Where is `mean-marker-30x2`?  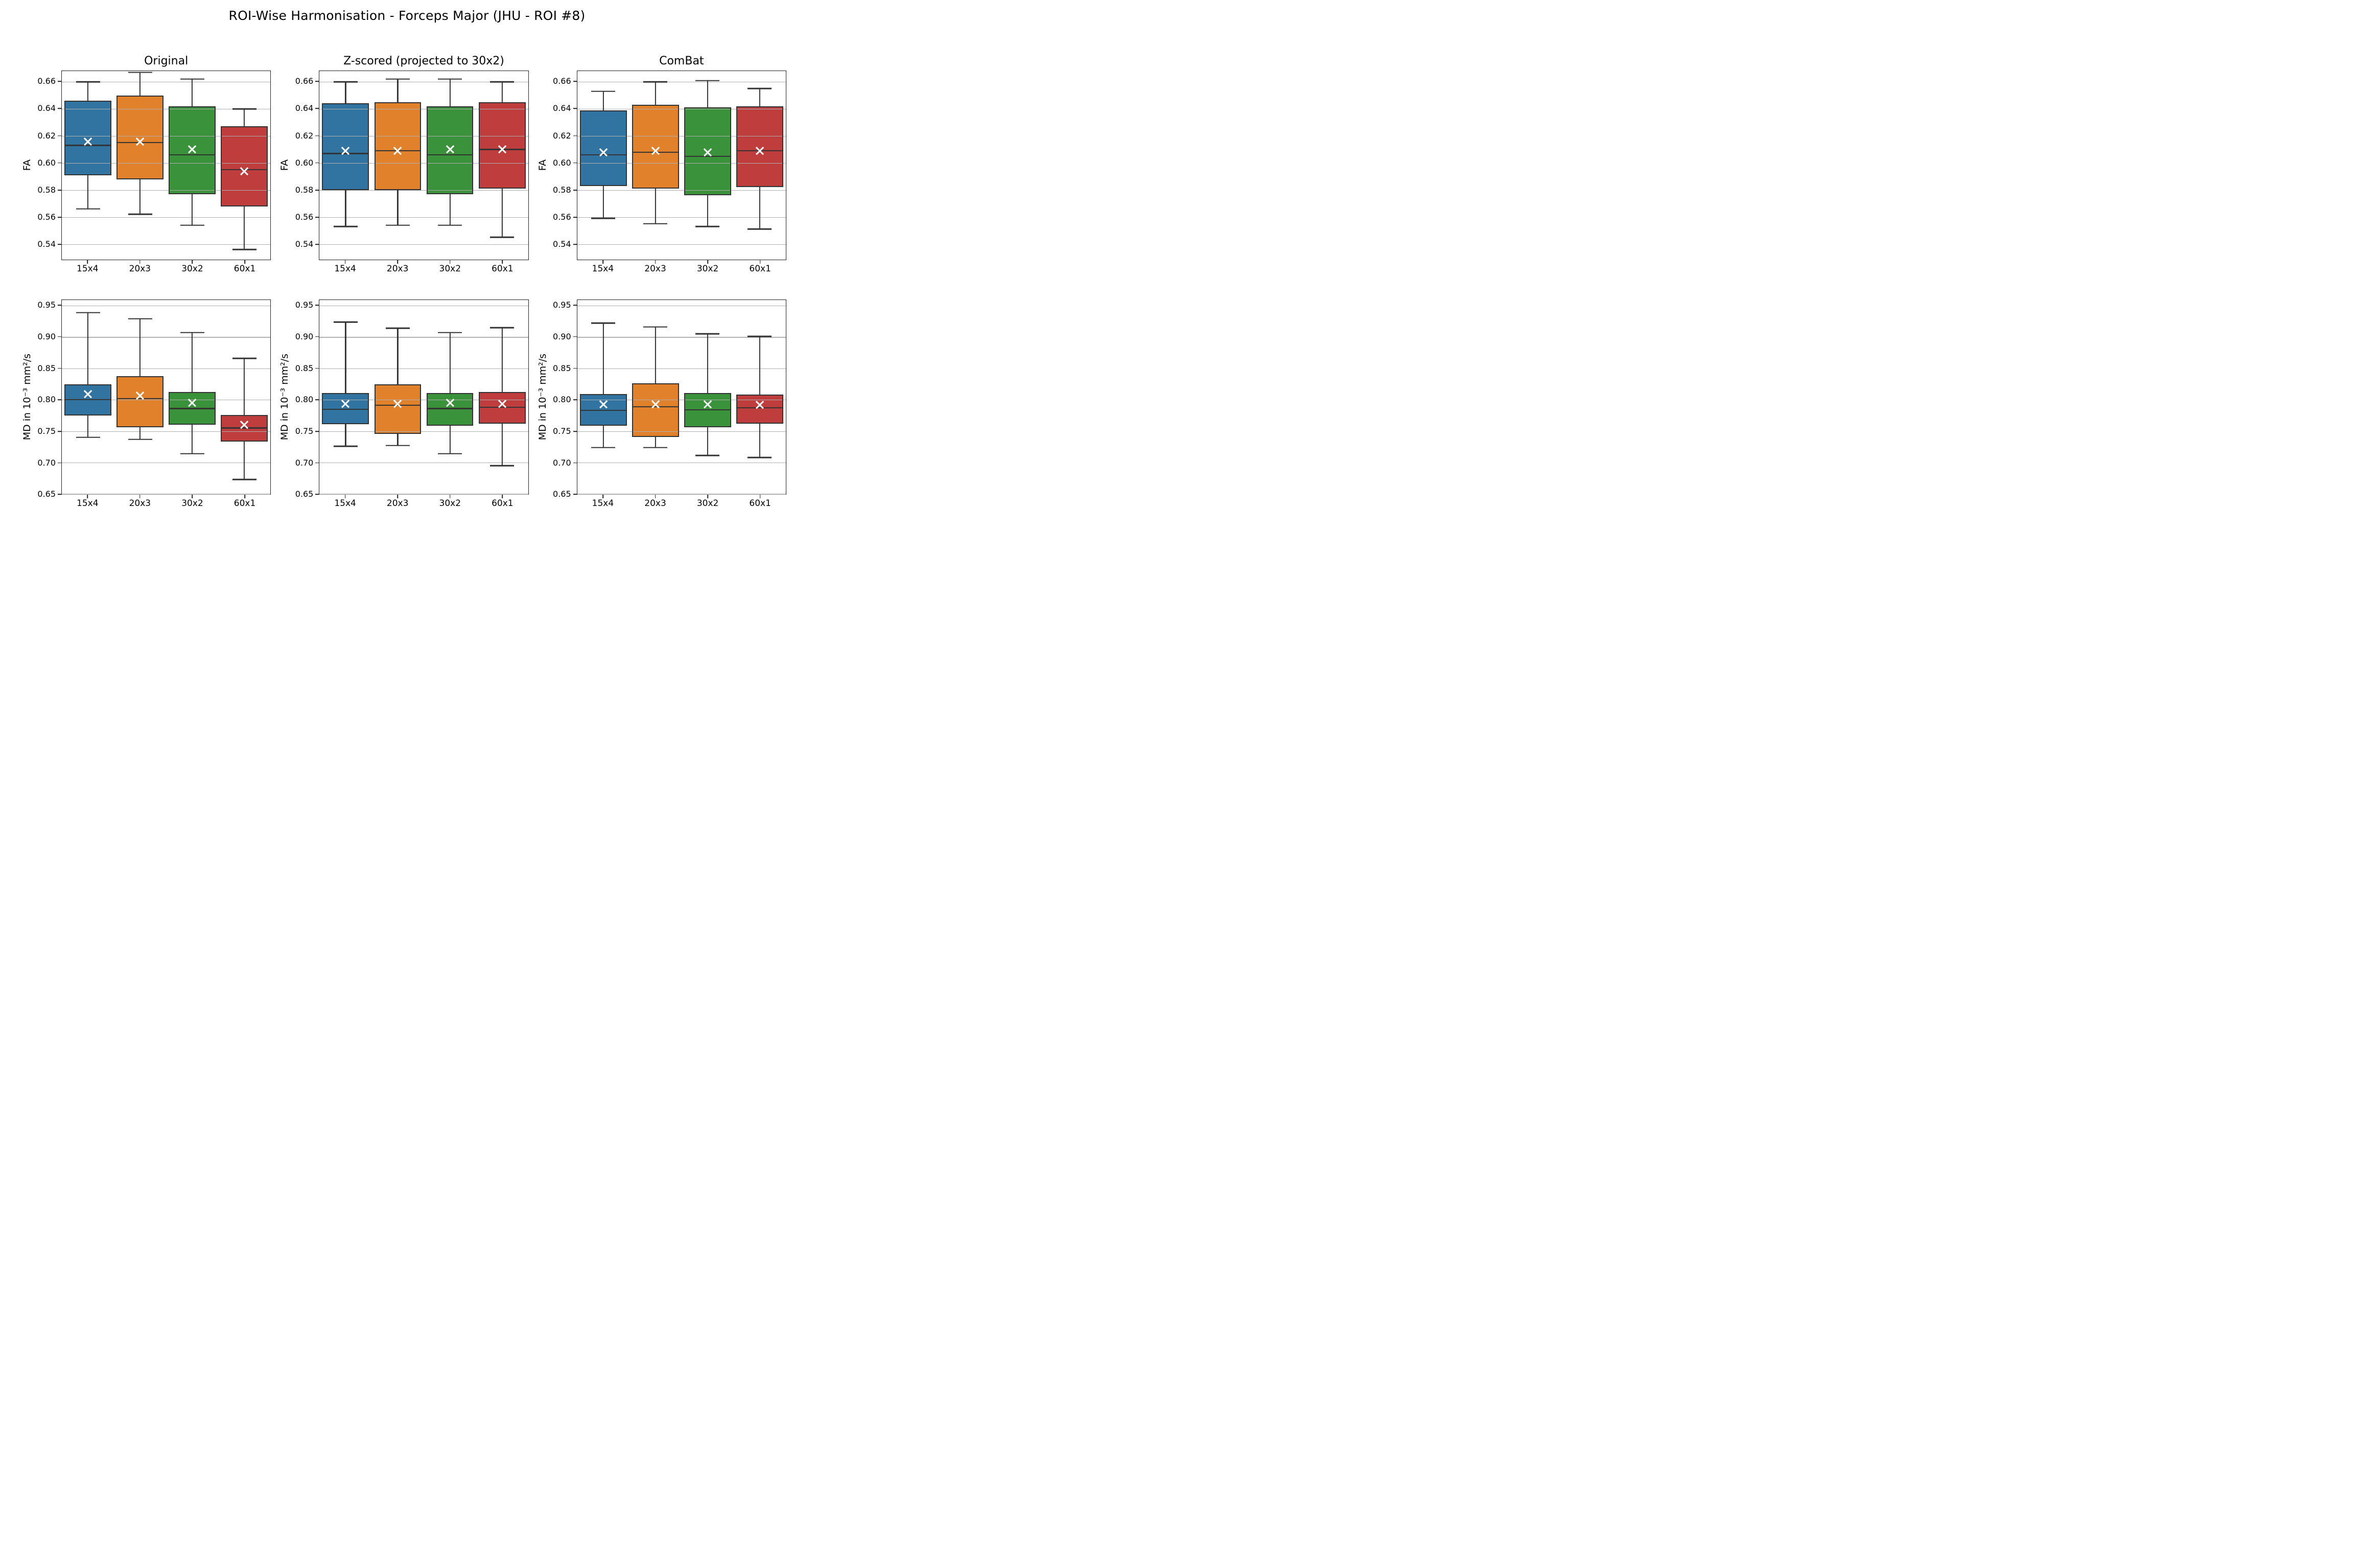
mean-marker-30x2 is located at coordinates (193, 403).